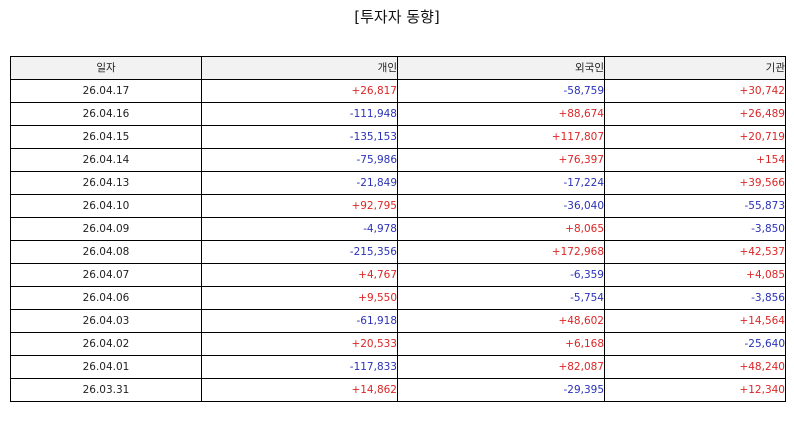 The width and height of the screenshot is (794, 425). Describe the element at coordinates (501, 183) in the screenshot. I see `cell-foreign: -17,224` at that location.